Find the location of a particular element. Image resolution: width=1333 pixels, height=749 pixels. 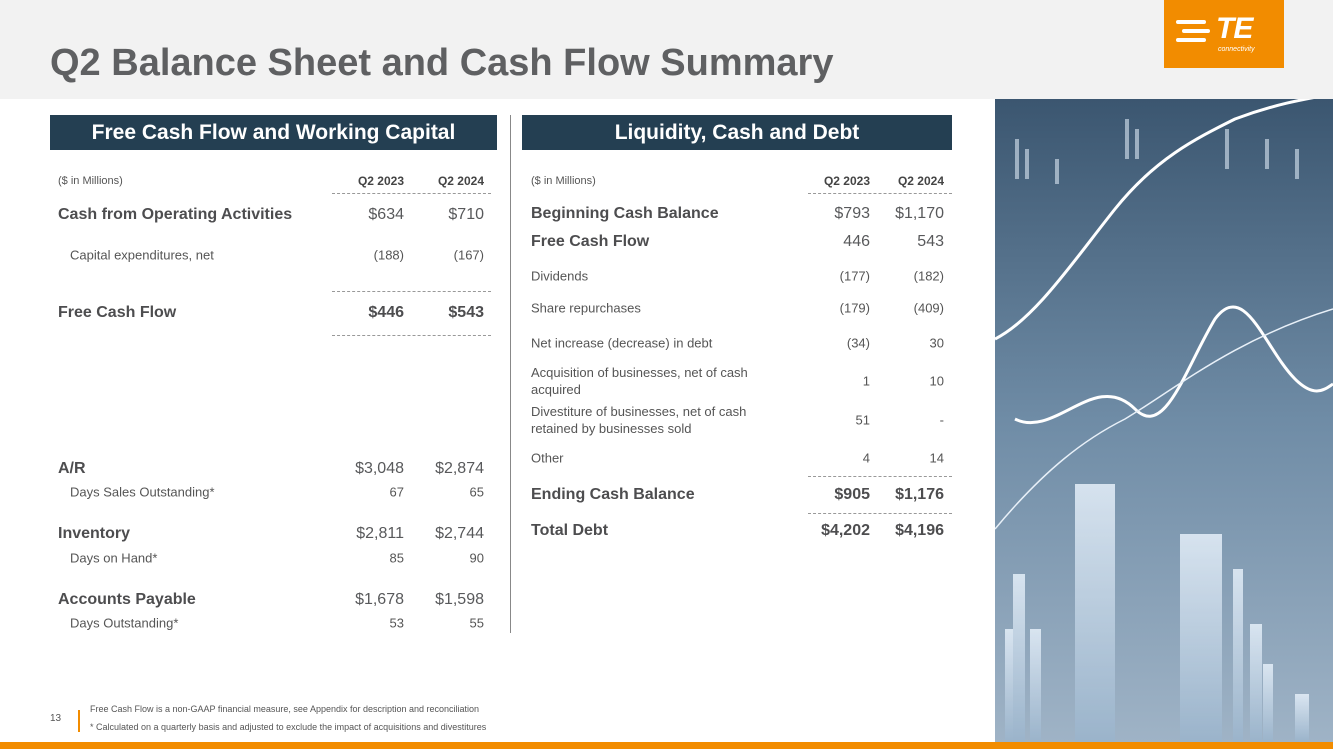

cell-value: 67 is located at coordinates (396, 492).